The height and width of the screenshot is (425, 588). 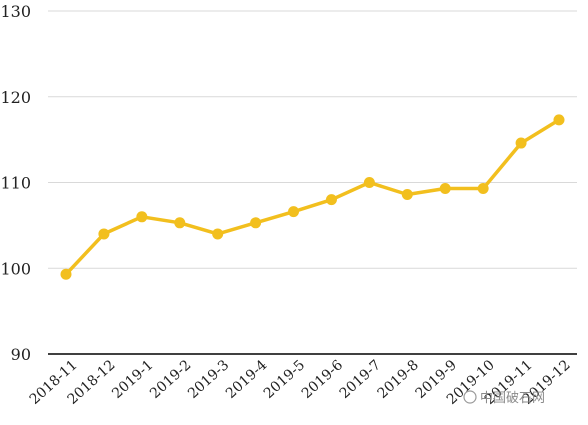 I want to click on x-tick-label: 2019-3, so click(x=208, y=379).